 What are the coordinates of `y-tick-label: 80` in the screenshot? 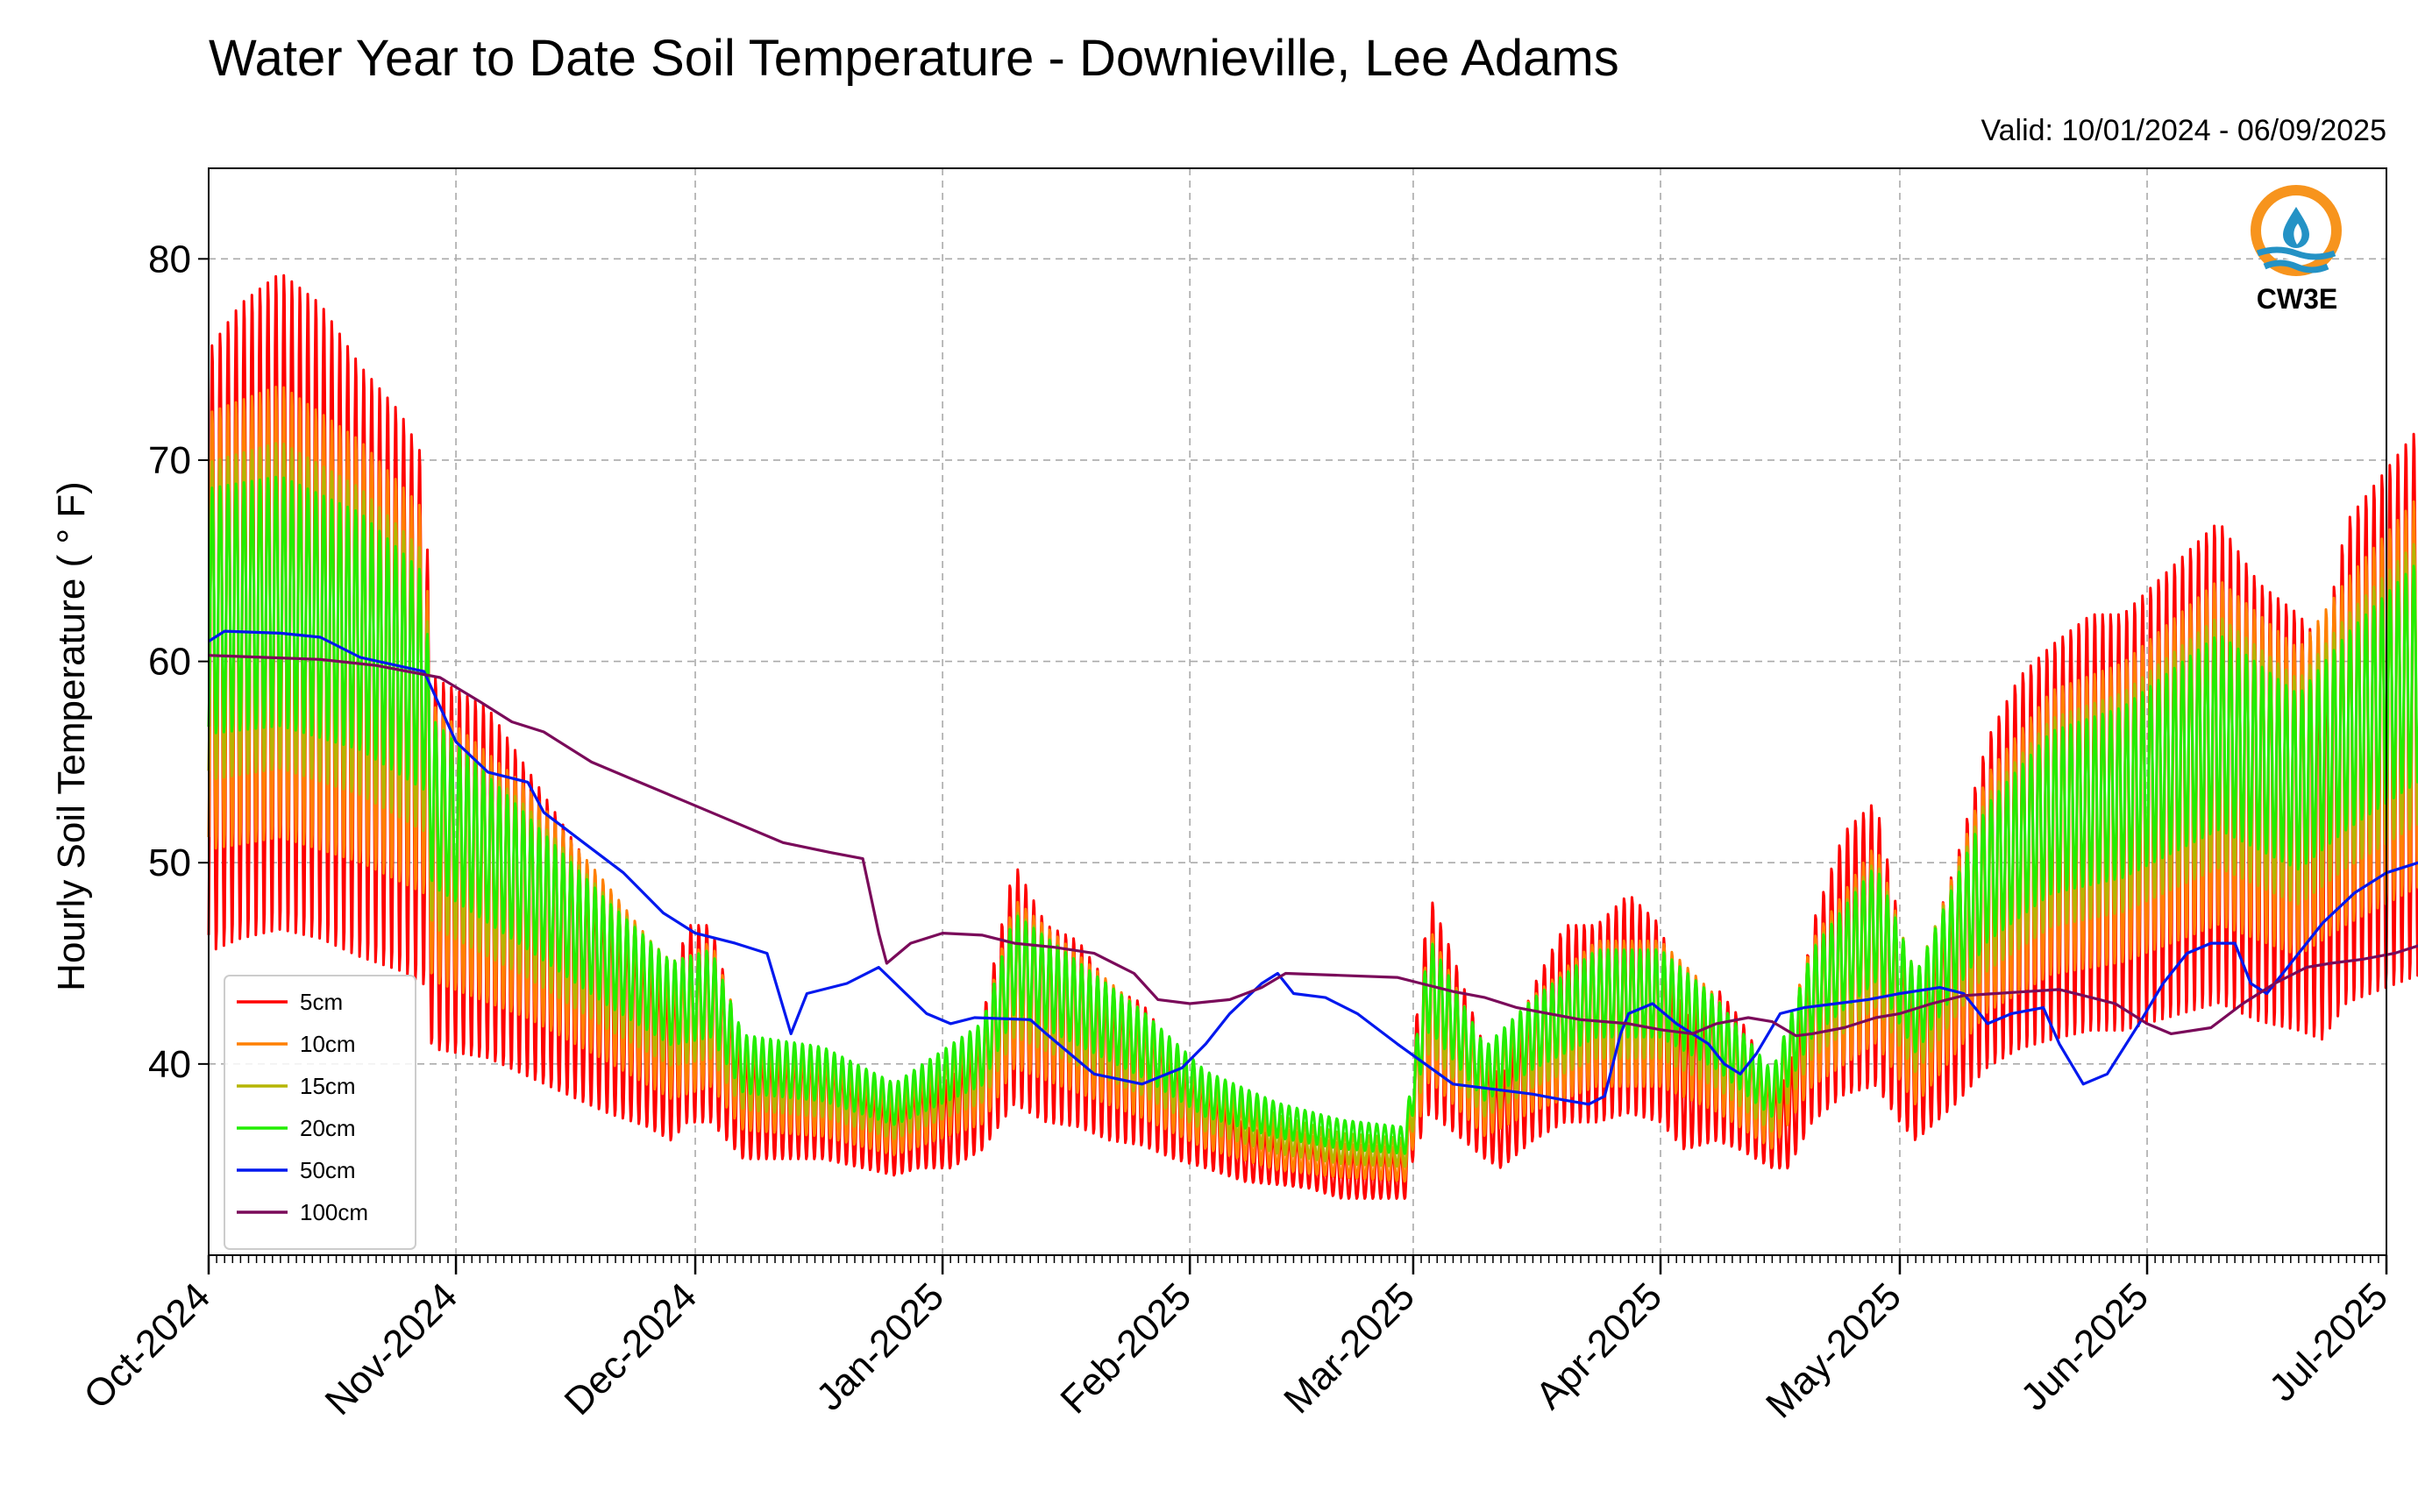 It's located at (169, 259).